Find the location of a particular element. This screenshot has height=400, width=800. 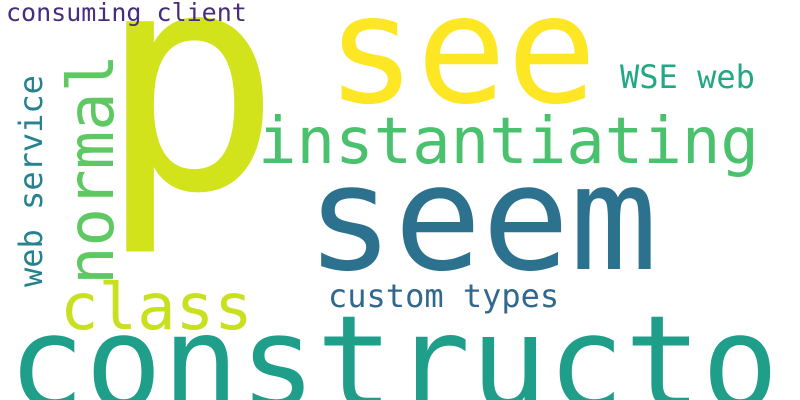

word-custom-types: custom types is located at coordinates (444, 296).